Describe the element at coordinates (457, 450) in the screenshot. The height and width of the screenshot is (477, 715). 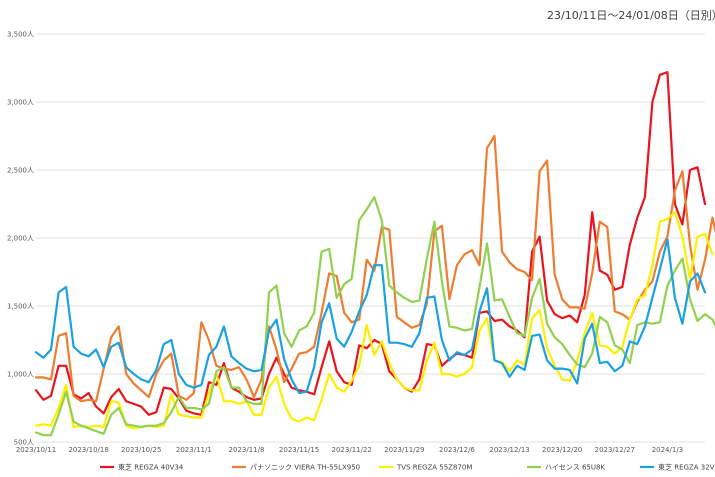
I see `x-tick-label: 2023/12/6` at that location.